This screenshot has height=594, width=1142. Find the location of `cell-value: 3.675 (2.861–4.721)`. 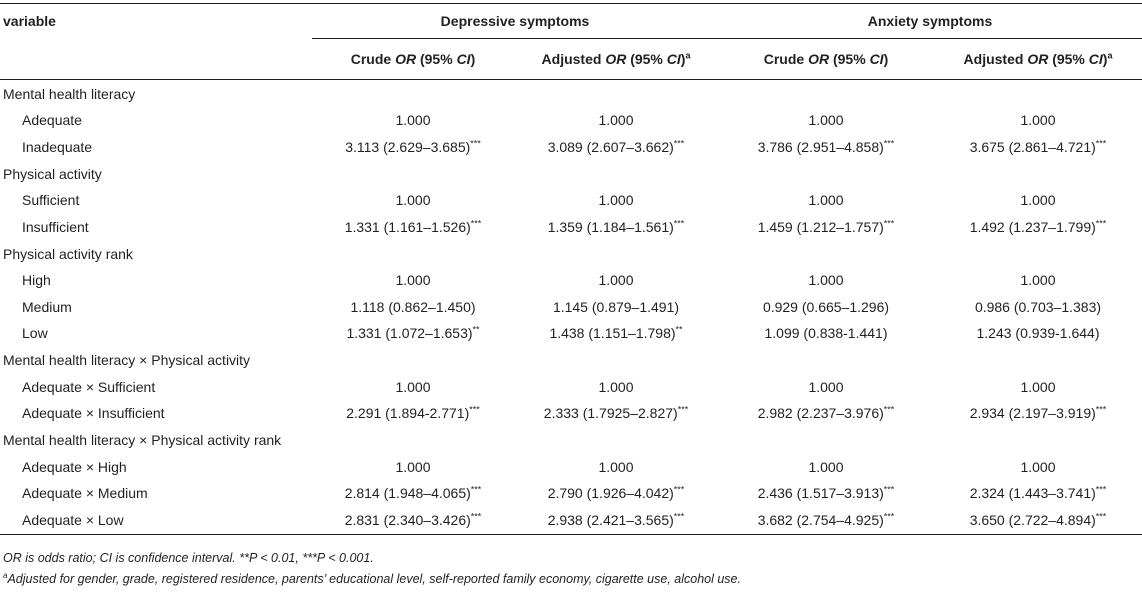

cell-value: 3.675 (2.861–4.721) is located at coordinates (1032, 146).